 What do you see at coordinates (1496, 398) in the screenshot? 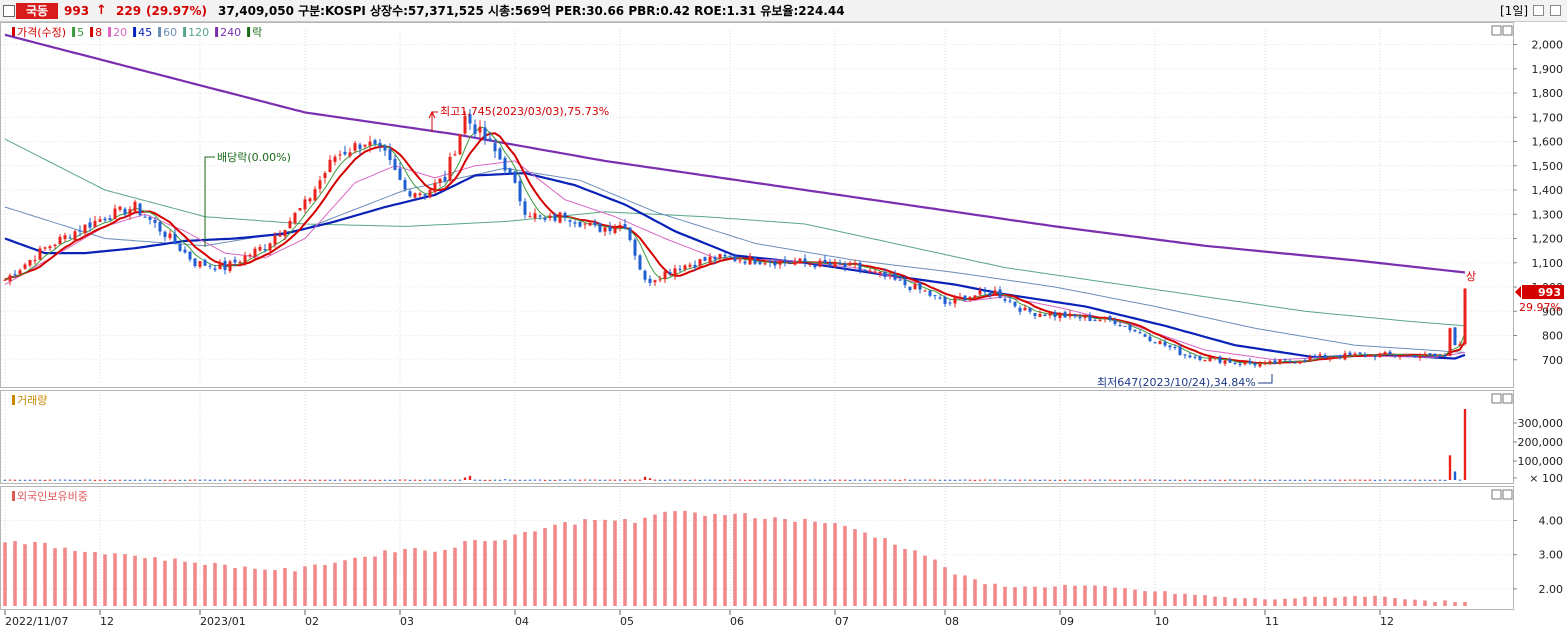
I see `volume-collapse-icon` at bounding box center [1496, 398].